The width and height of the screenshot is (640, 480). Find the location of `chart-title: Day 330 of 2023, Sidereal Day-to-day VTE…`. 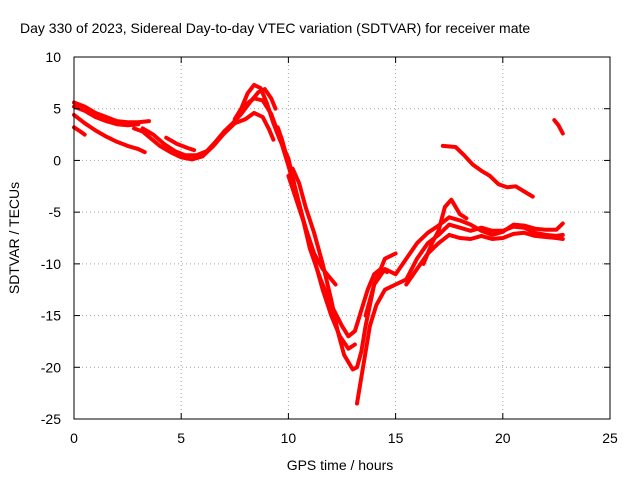

chart-title: Day 330 of 2023, Sidereal Day-to-day VTE… is located at coordinates (275, 28).